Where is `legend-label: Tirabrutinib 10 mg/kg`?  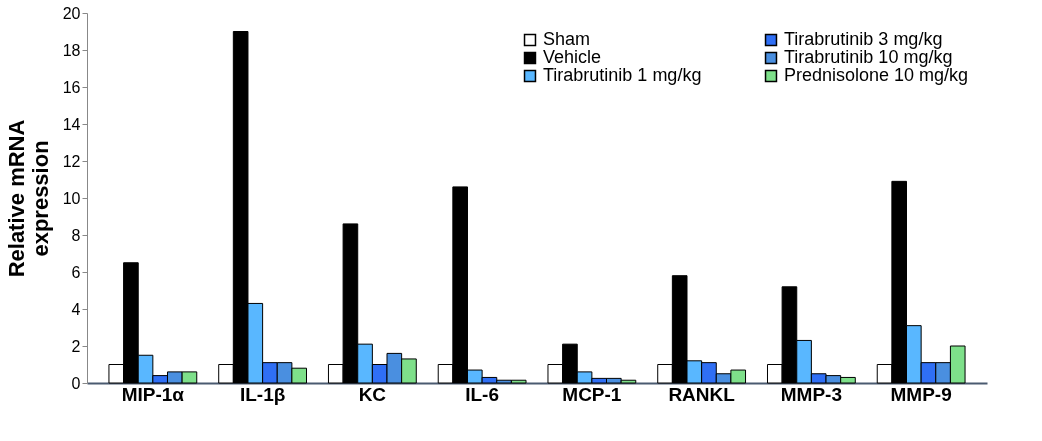 legend-label: Tirabrutinib 10 mg/kg is located at coordinates (868, 57).